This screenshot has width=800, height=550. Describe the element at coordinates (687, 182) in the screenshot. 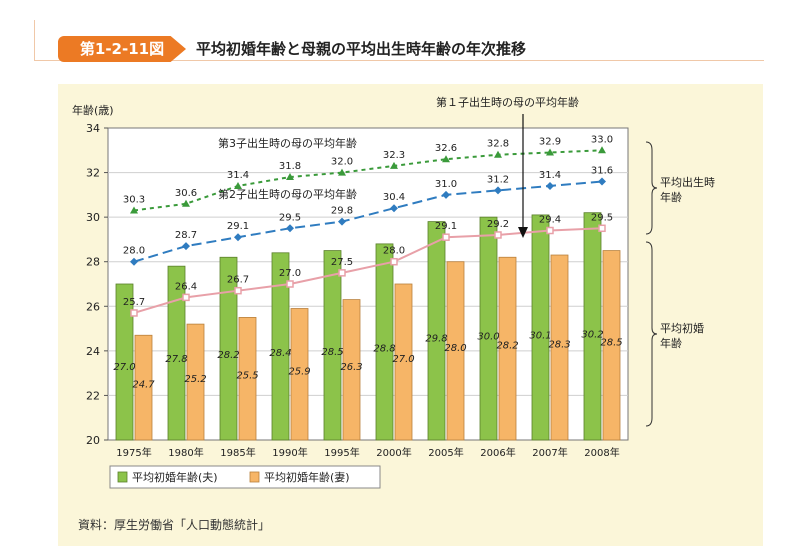

I see `bracket-birth-label-line1: 平均出生時` at that location.